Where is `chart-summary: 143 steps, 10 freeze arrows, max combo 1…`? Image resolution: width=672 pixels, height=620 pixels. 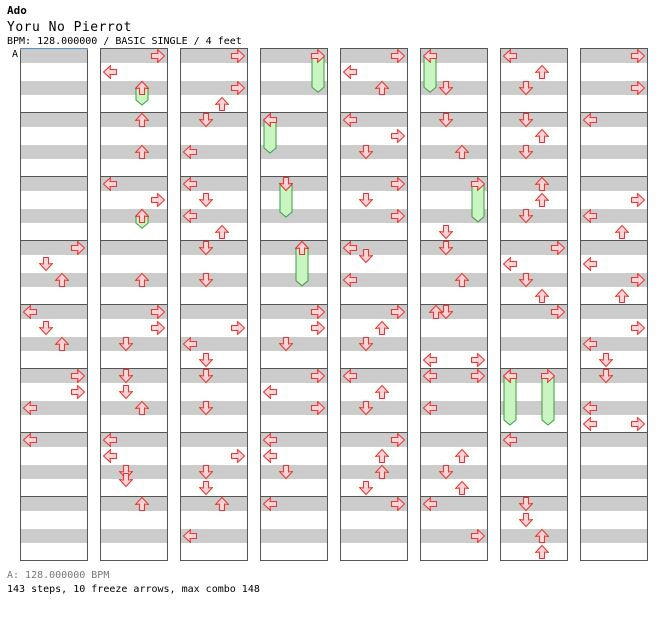
chart-summary: 143 steps, 10 freeze arrows, max combo 1… is located at coordinates (133, 589).